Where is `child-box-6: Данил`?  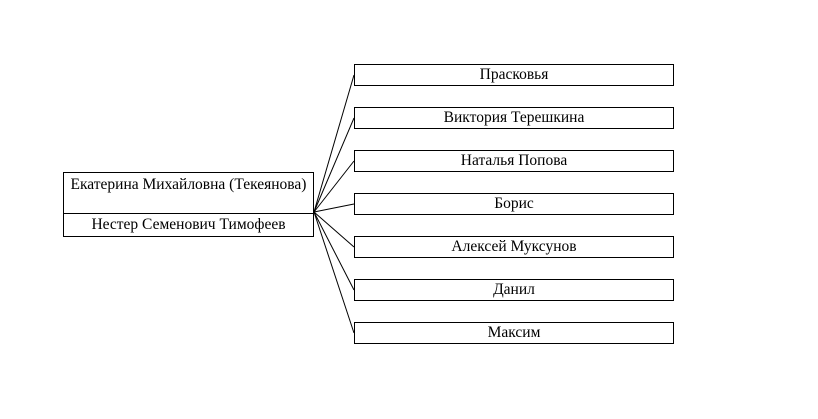
child-box-6: Данил is located at coordinates (514, 290).